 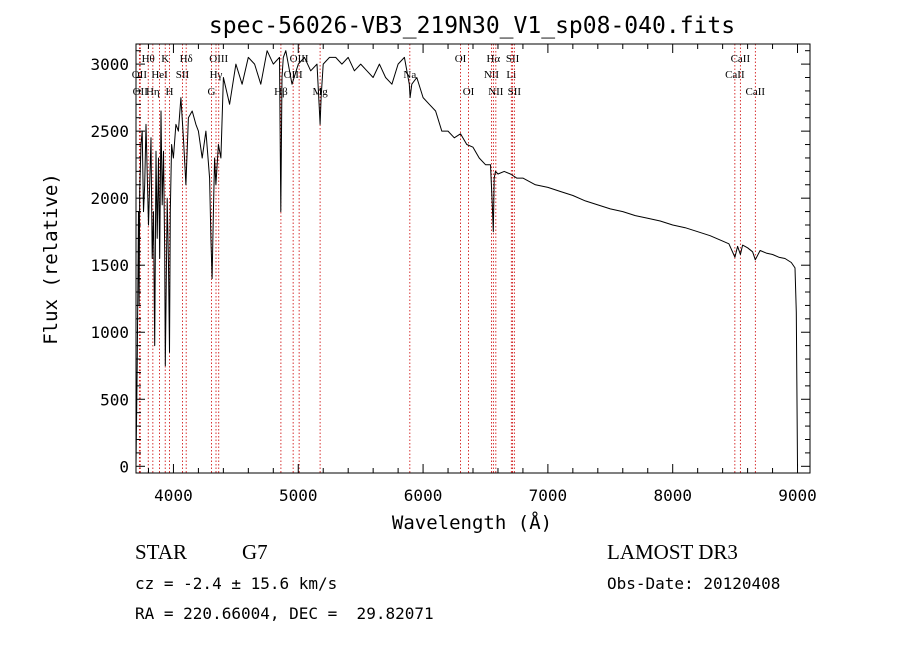 I want to click on line-marker-label: Hθ, so click(x=148, y=59).